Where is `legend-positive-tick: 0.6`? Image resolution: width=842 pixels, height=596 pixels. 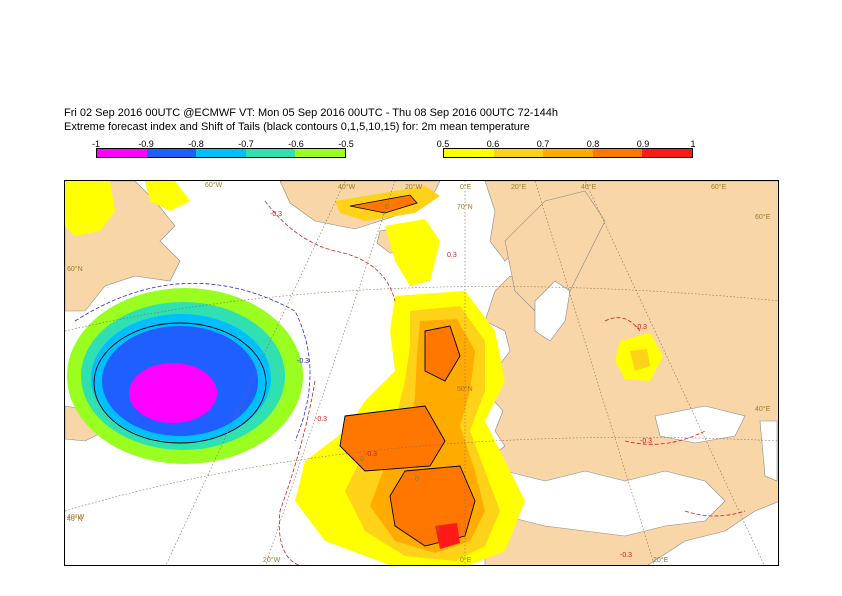 legend-positive-tick: 0.6 is located at coordinates (493, 144).